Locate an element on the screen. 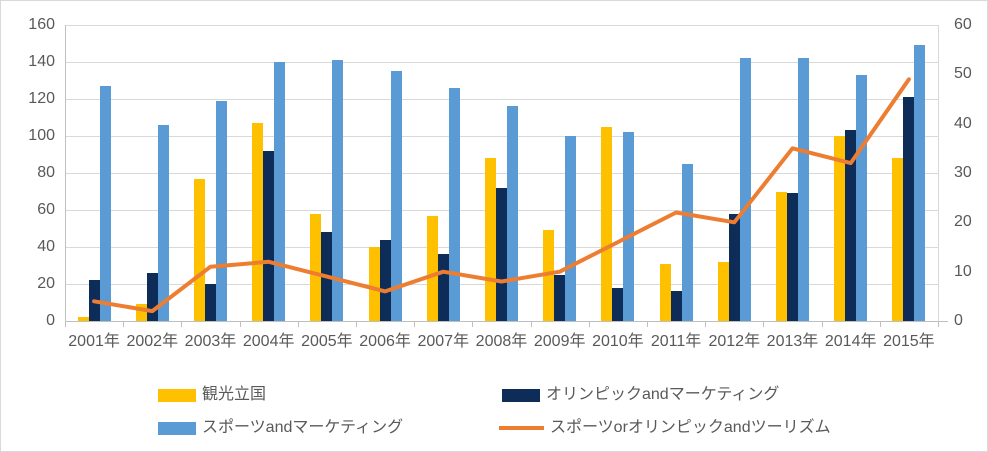  bar-sports-and-marketing-2009 is located at coordinates (571, 228).